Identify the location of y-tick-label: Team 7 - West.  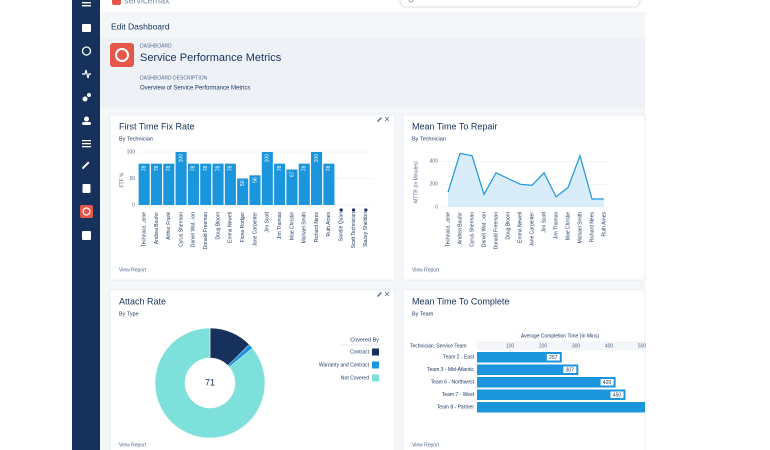
(458, 395).